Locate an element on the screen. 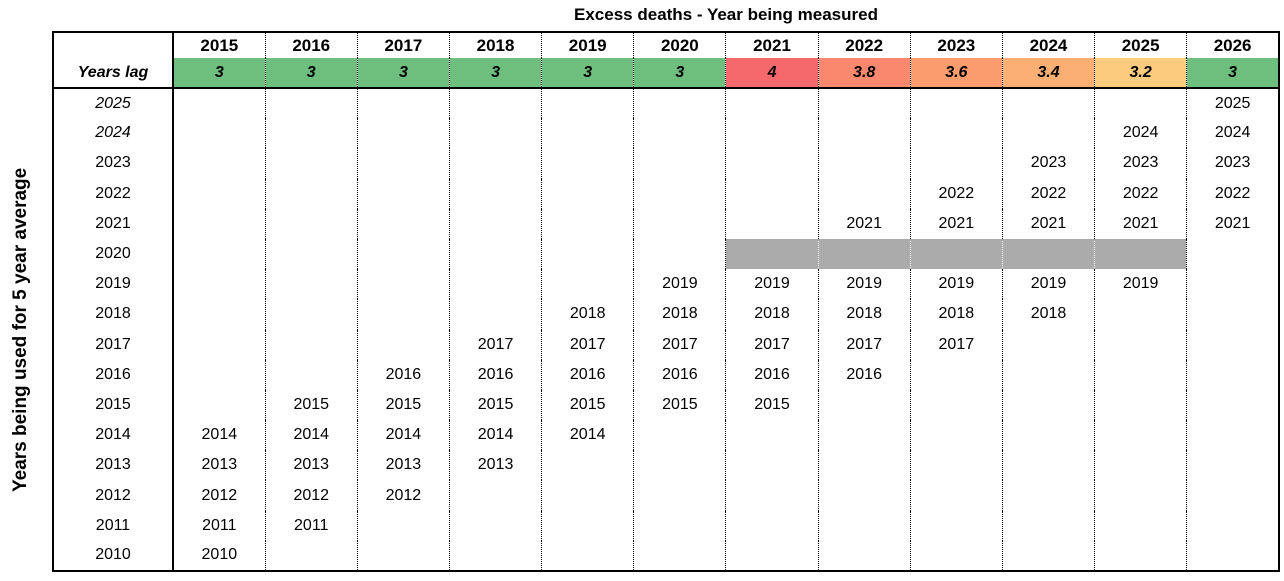 The height and width of the screenshot is (581, 1284). years-lag-value: 3.6 is located at coordinates (956, 73).